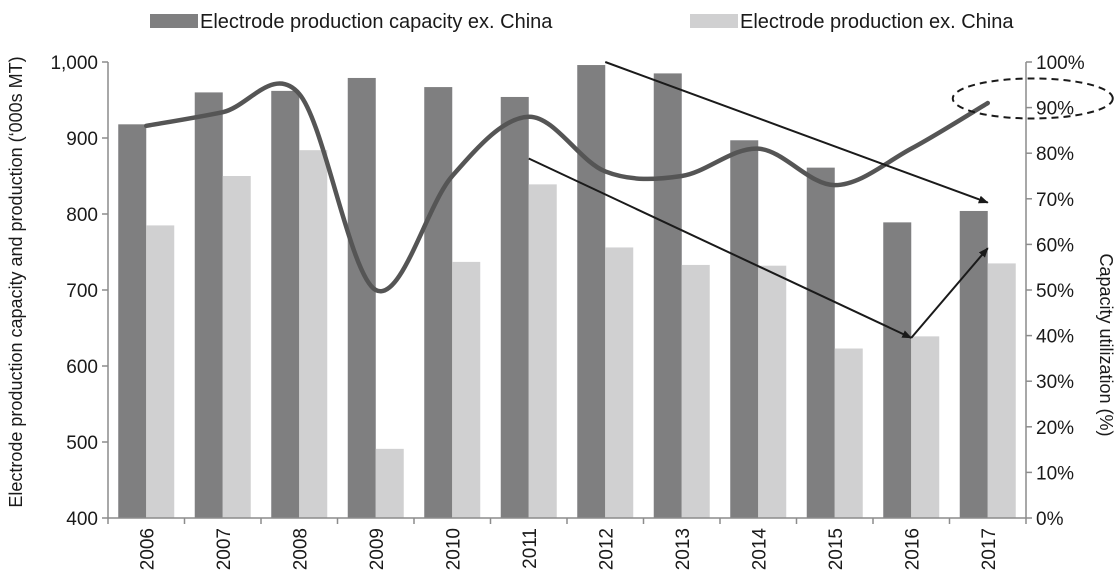 The width and height of the screenshot is (1120, 585). What do you see at coordinates (224, 549) in the screenshot?
I see `x-tick-label: 2007` at bounding box center [224, 549].